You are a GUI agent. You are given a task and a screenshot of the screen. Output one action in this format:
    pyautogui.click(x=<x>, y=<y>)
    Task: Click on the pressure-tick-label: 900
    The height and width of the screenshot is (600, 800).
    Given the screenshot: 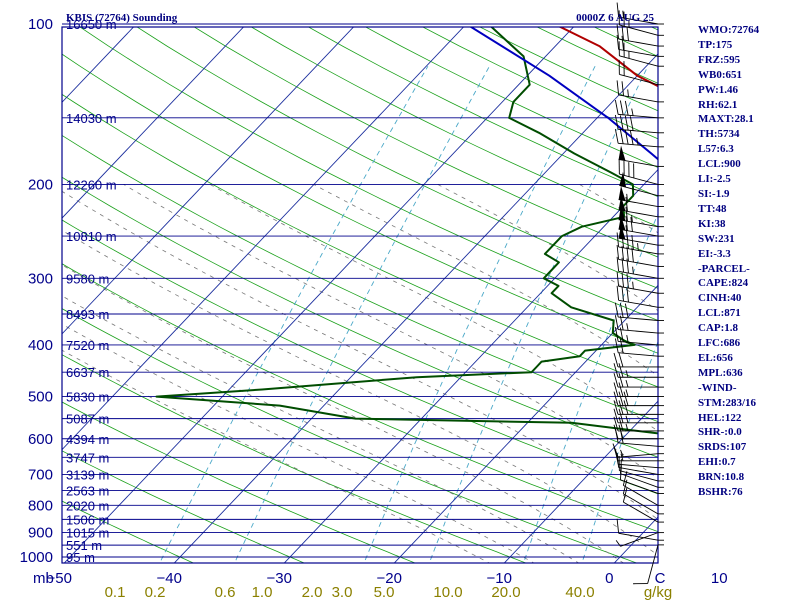 What is the action you would take?
    pyautogui.click(x=40, y=533)
    